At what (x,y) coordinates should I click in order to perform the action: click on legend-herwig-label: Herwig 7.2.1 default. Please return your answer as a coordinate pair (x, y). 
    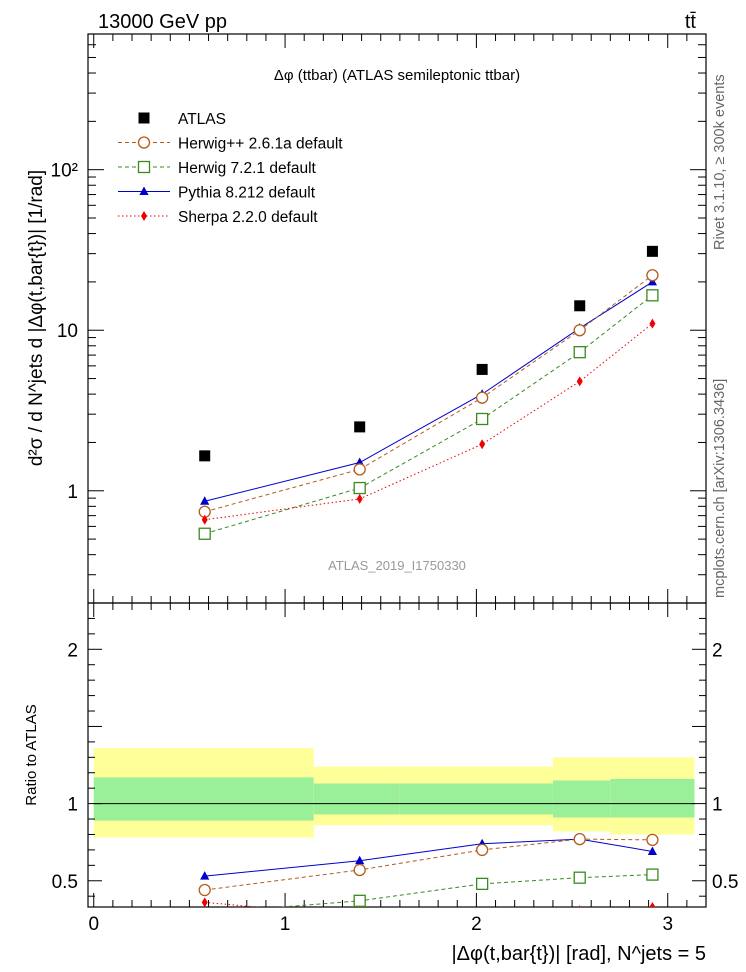
    Looking at the image, I should click on (247, 168).